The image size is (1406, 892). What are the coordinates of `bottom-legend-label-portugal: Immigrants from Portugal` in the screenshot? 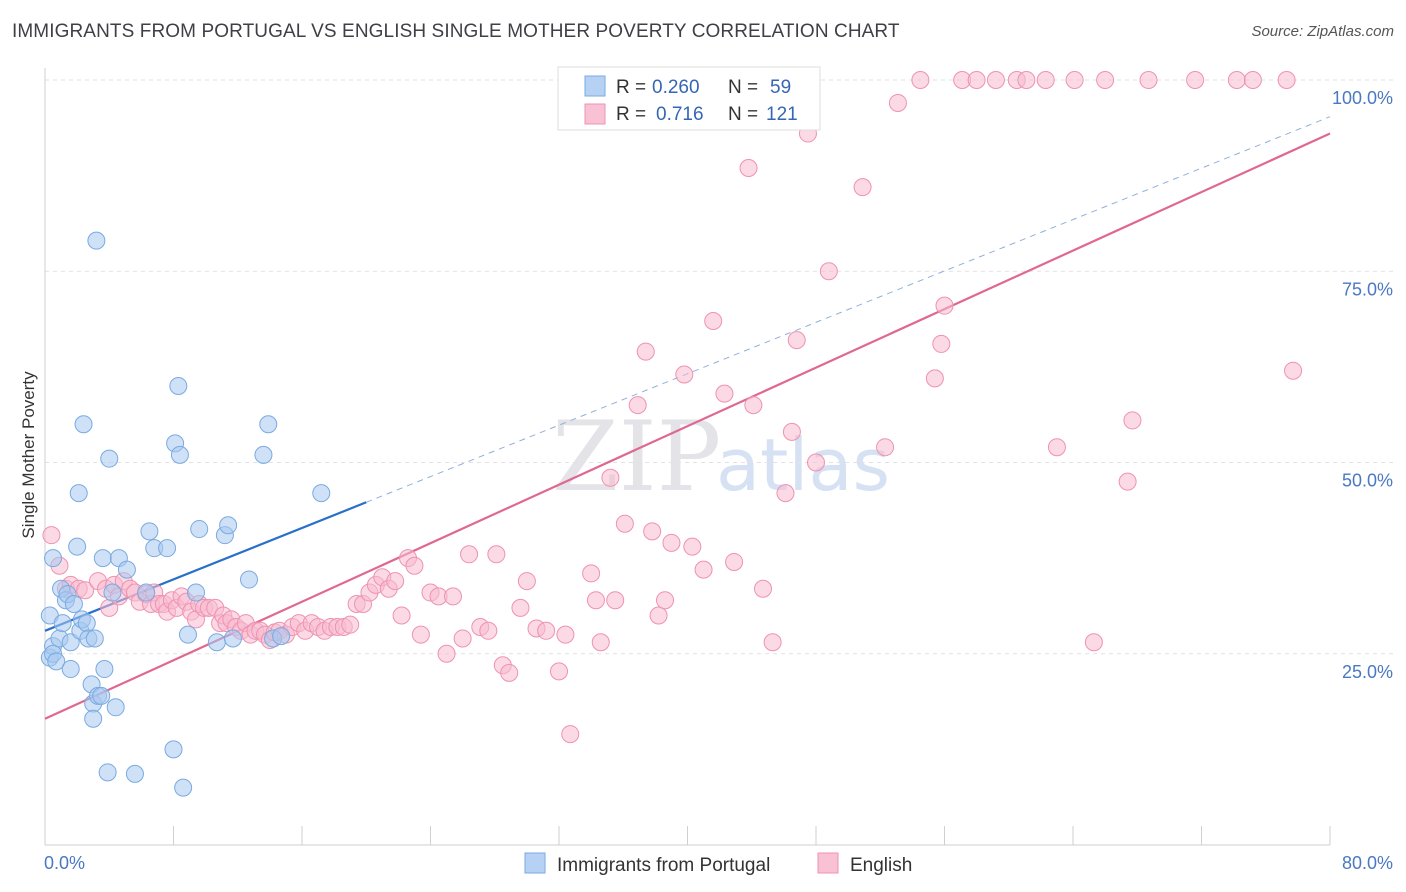 It's located at (663, 865).